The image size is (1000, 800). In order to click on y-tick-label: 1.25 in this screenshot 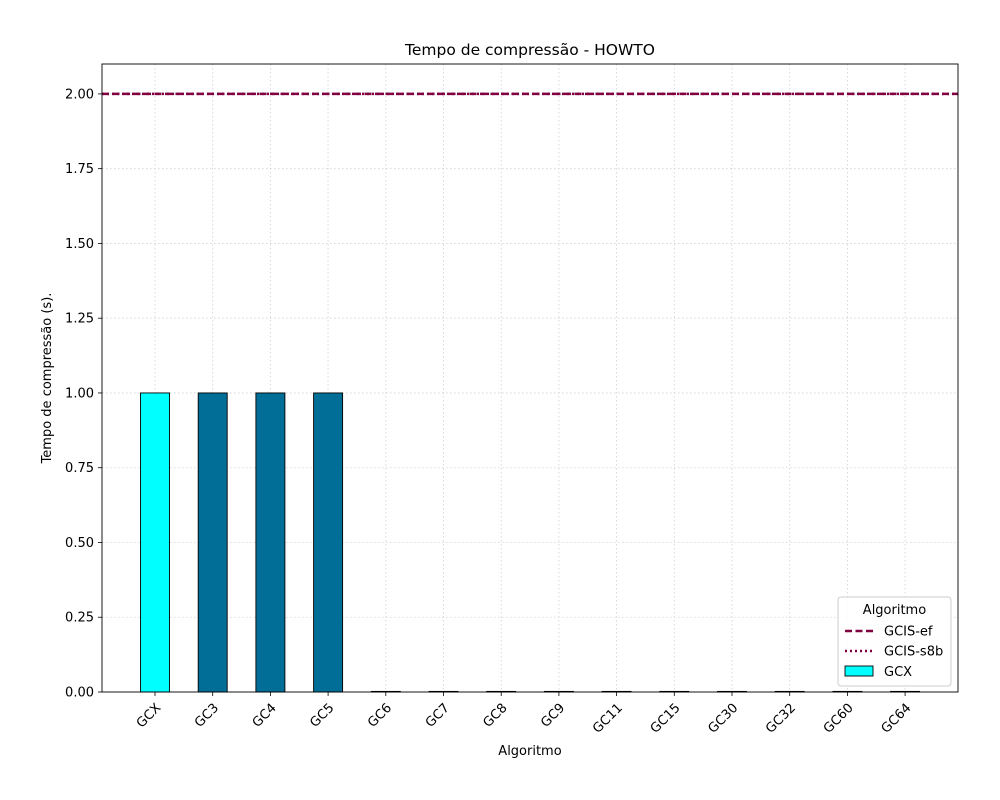, I will do `click(79, 319)`.